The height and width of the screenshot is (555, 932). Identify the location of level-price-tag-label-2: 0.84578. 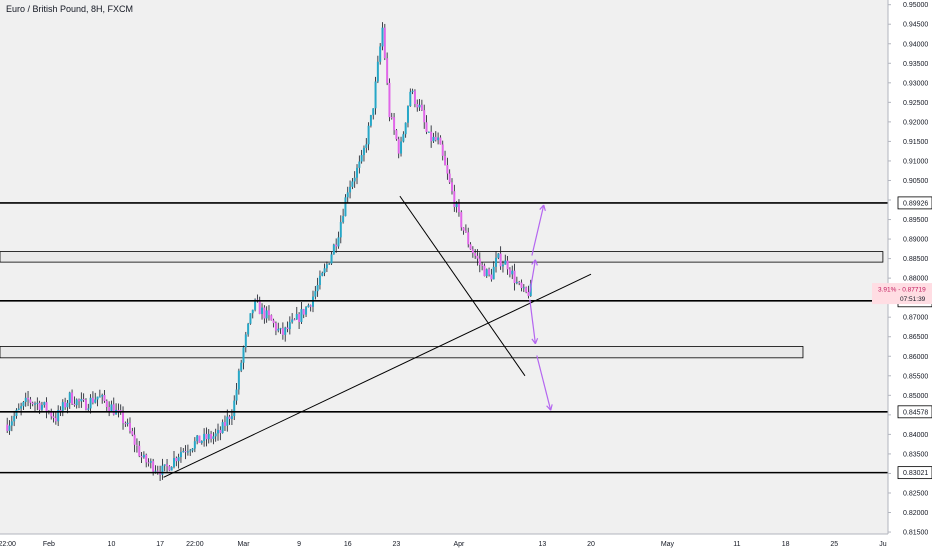
(915, 412).